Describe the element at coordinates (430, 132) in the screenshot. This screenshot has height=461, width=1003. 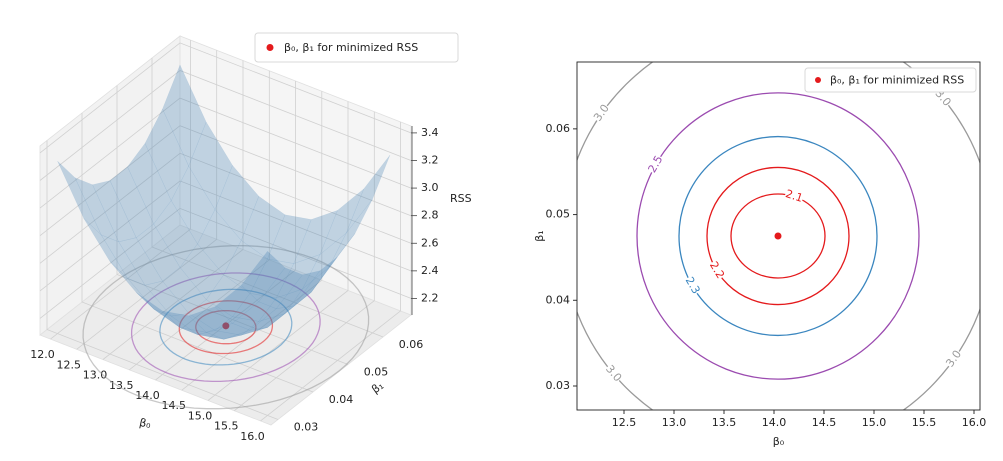
I see `z-tick-label: 3.4` at that location.